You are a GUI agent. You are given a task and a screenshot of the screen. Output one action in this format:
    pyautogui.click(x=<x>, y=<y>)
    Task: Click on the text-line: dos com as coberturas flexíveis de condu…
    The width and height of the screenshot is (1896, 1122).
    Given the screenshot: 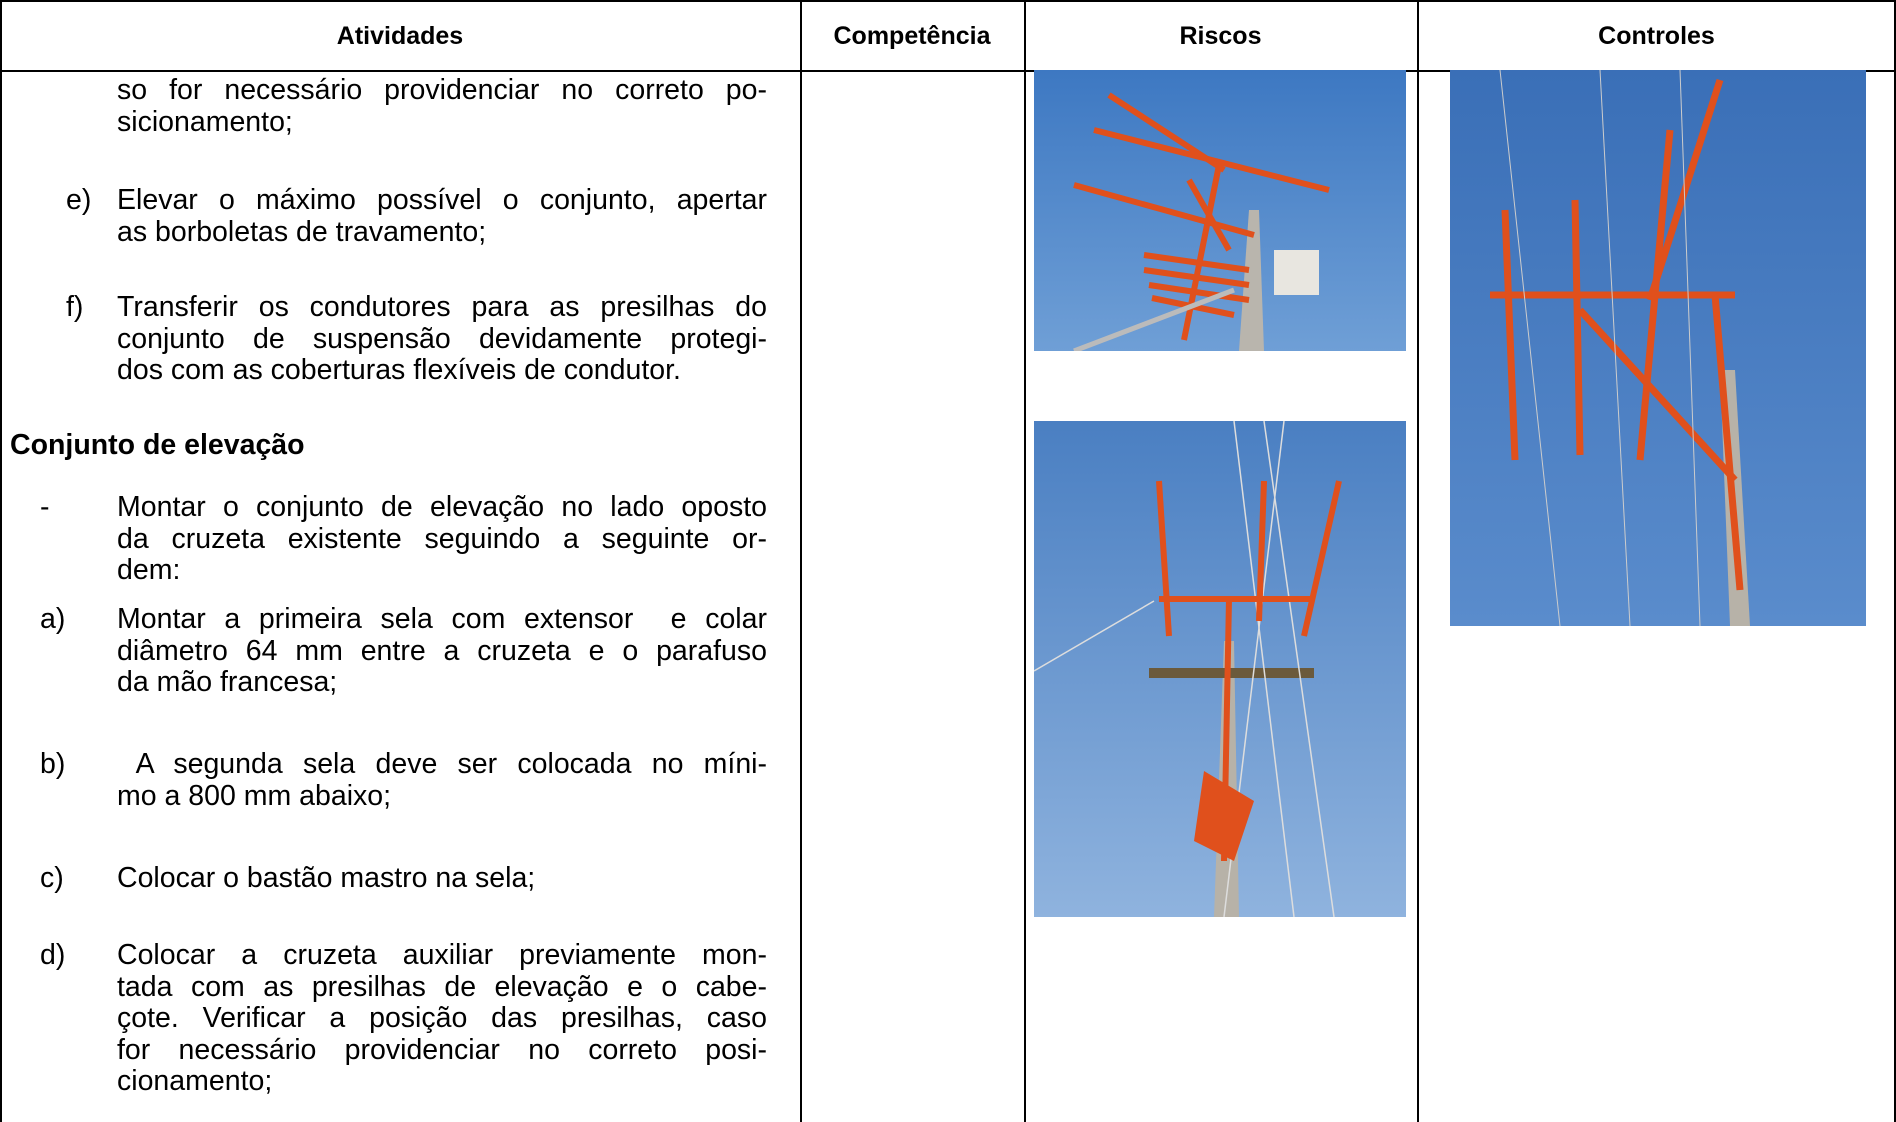 What is the action you would take?
    pyautogui.click(x=399, y=370)
    